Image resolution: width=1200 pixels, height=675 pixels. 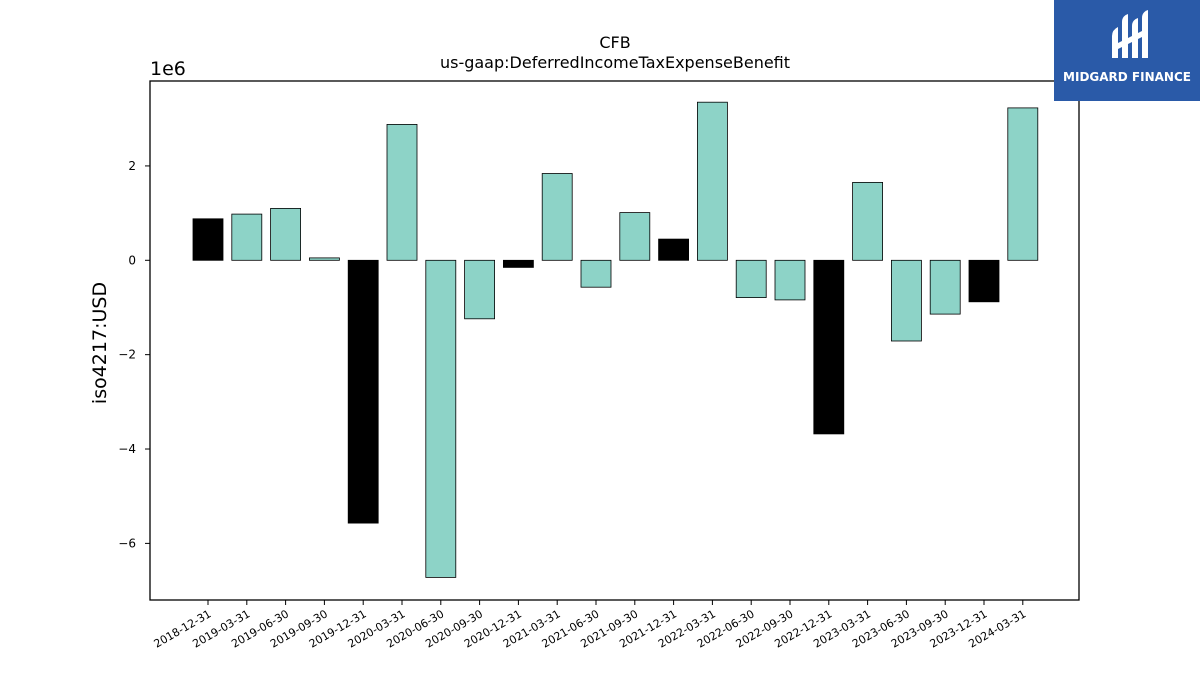 What do you see at coordinates (614, 42) in the screenshot?
I see `chart-title: CFB` at bounding box center [614, 42].